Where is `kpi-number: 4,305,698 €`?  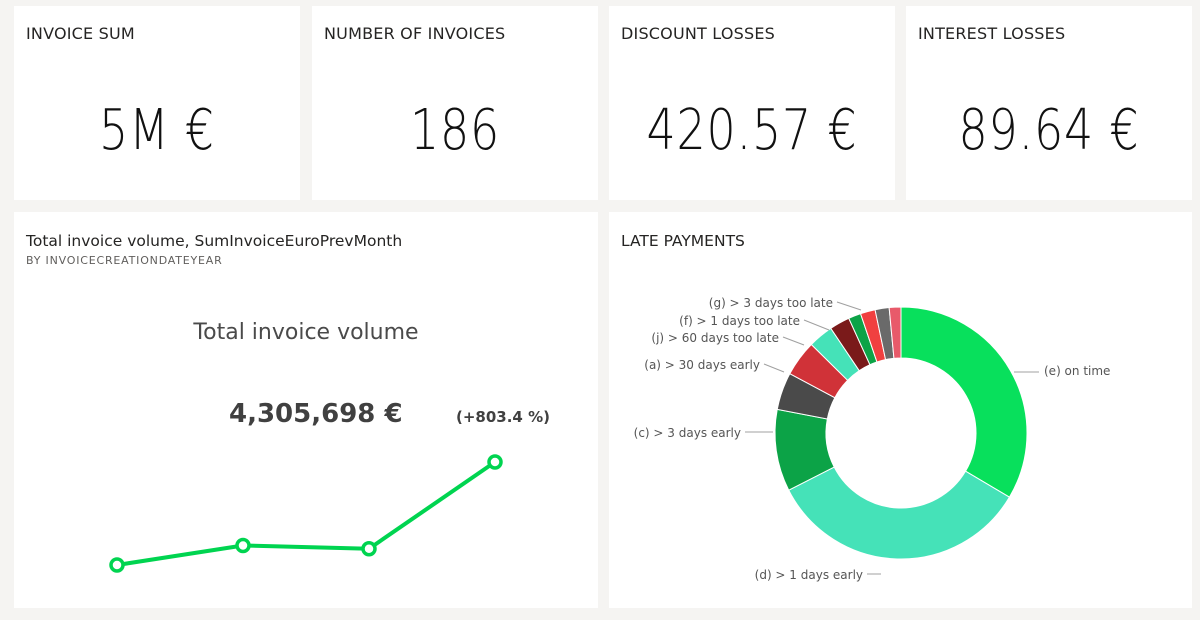 kpi-number: 4,305,698 € is located at coordinates (316, 414).